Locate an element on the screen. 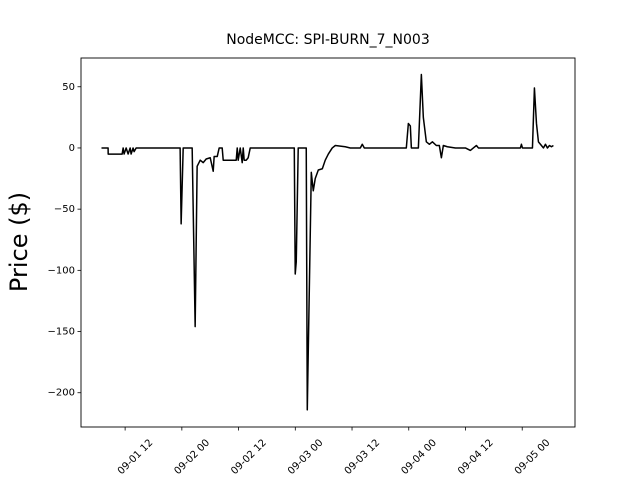 This screenshot has height=480, width=640. y-axis-label: Price ($) is located at coordinates (19, 242).